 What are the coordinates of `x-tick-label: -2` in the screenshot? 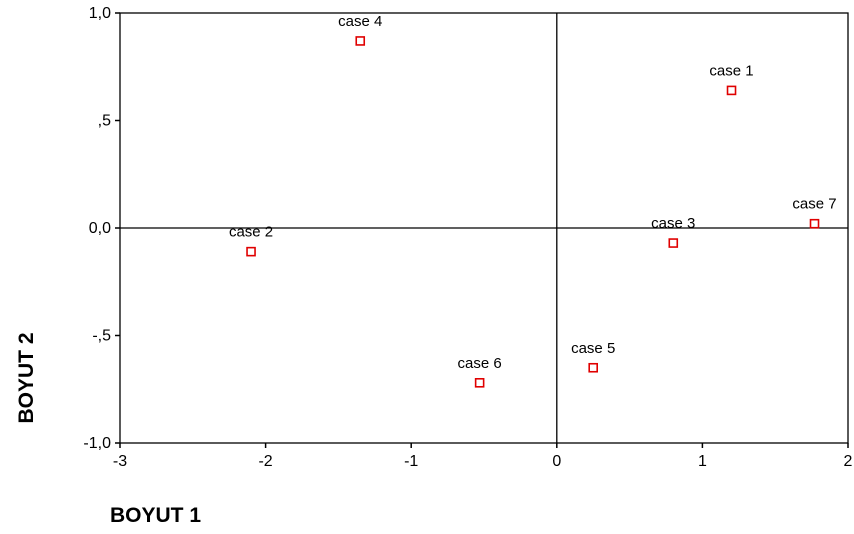 It's located at (265, 461).